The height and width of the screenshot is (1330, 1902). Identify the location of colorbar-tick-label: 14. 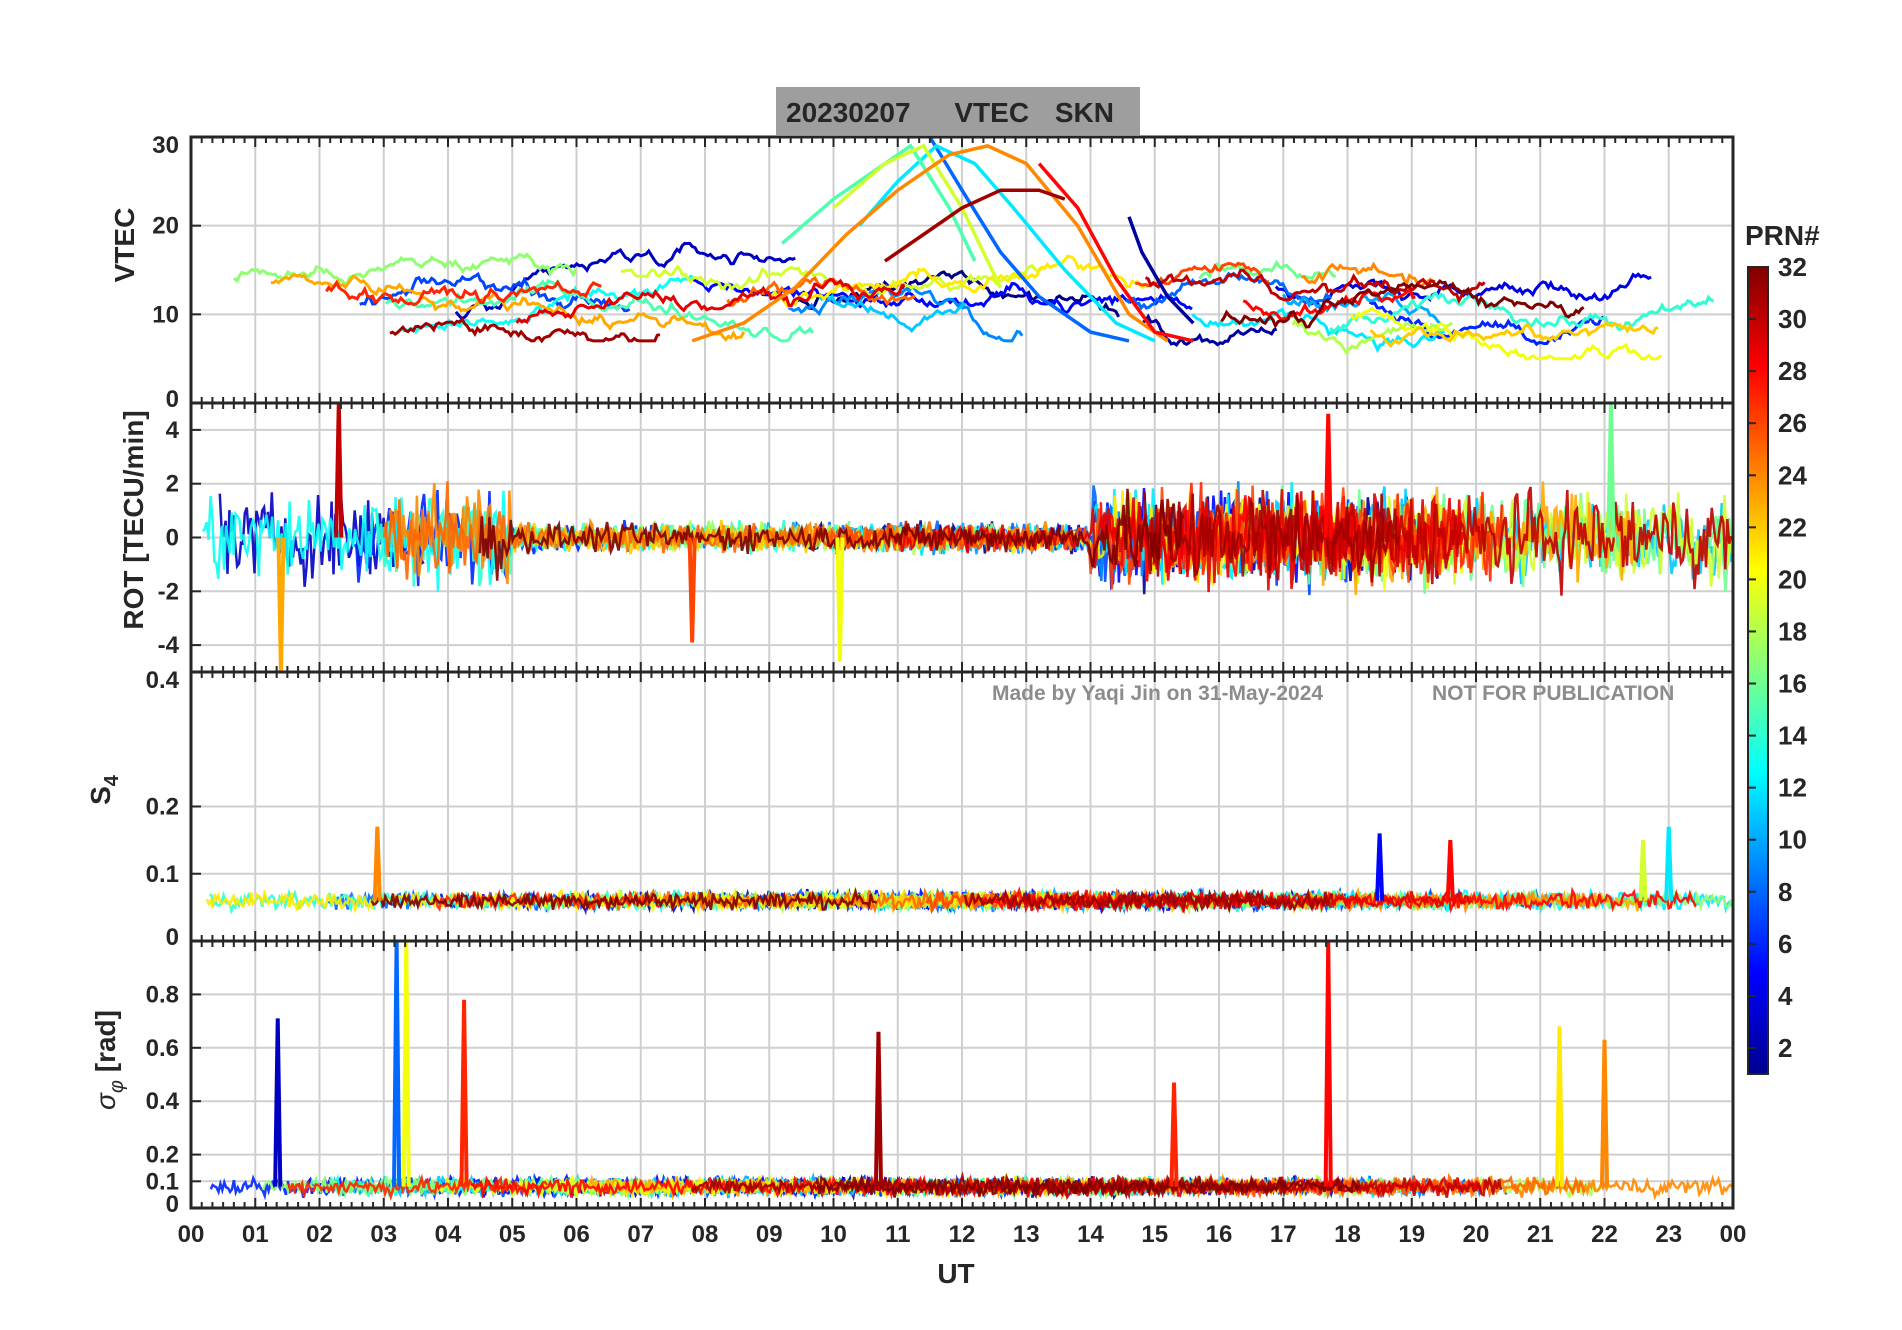
(1792, 736).